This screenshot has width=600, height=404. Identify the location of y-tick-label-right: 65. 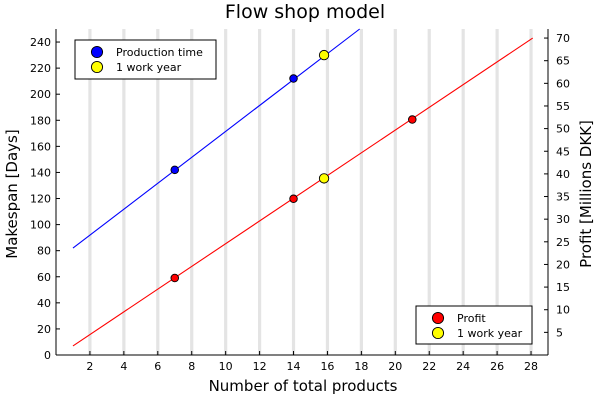
(563, 61).